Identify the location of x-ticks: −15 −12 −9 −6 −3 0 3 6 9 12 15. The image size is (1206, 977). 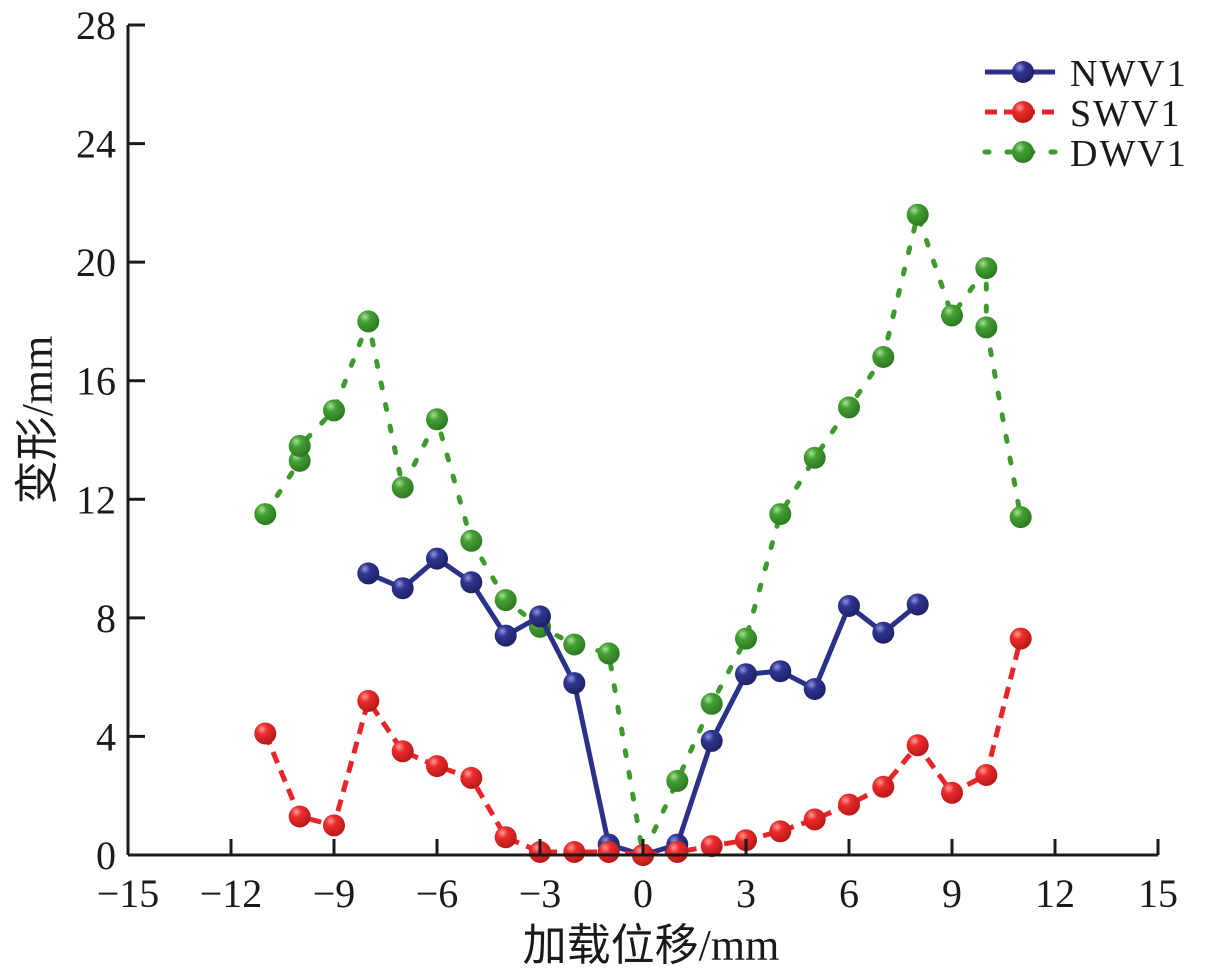
(637, 877).